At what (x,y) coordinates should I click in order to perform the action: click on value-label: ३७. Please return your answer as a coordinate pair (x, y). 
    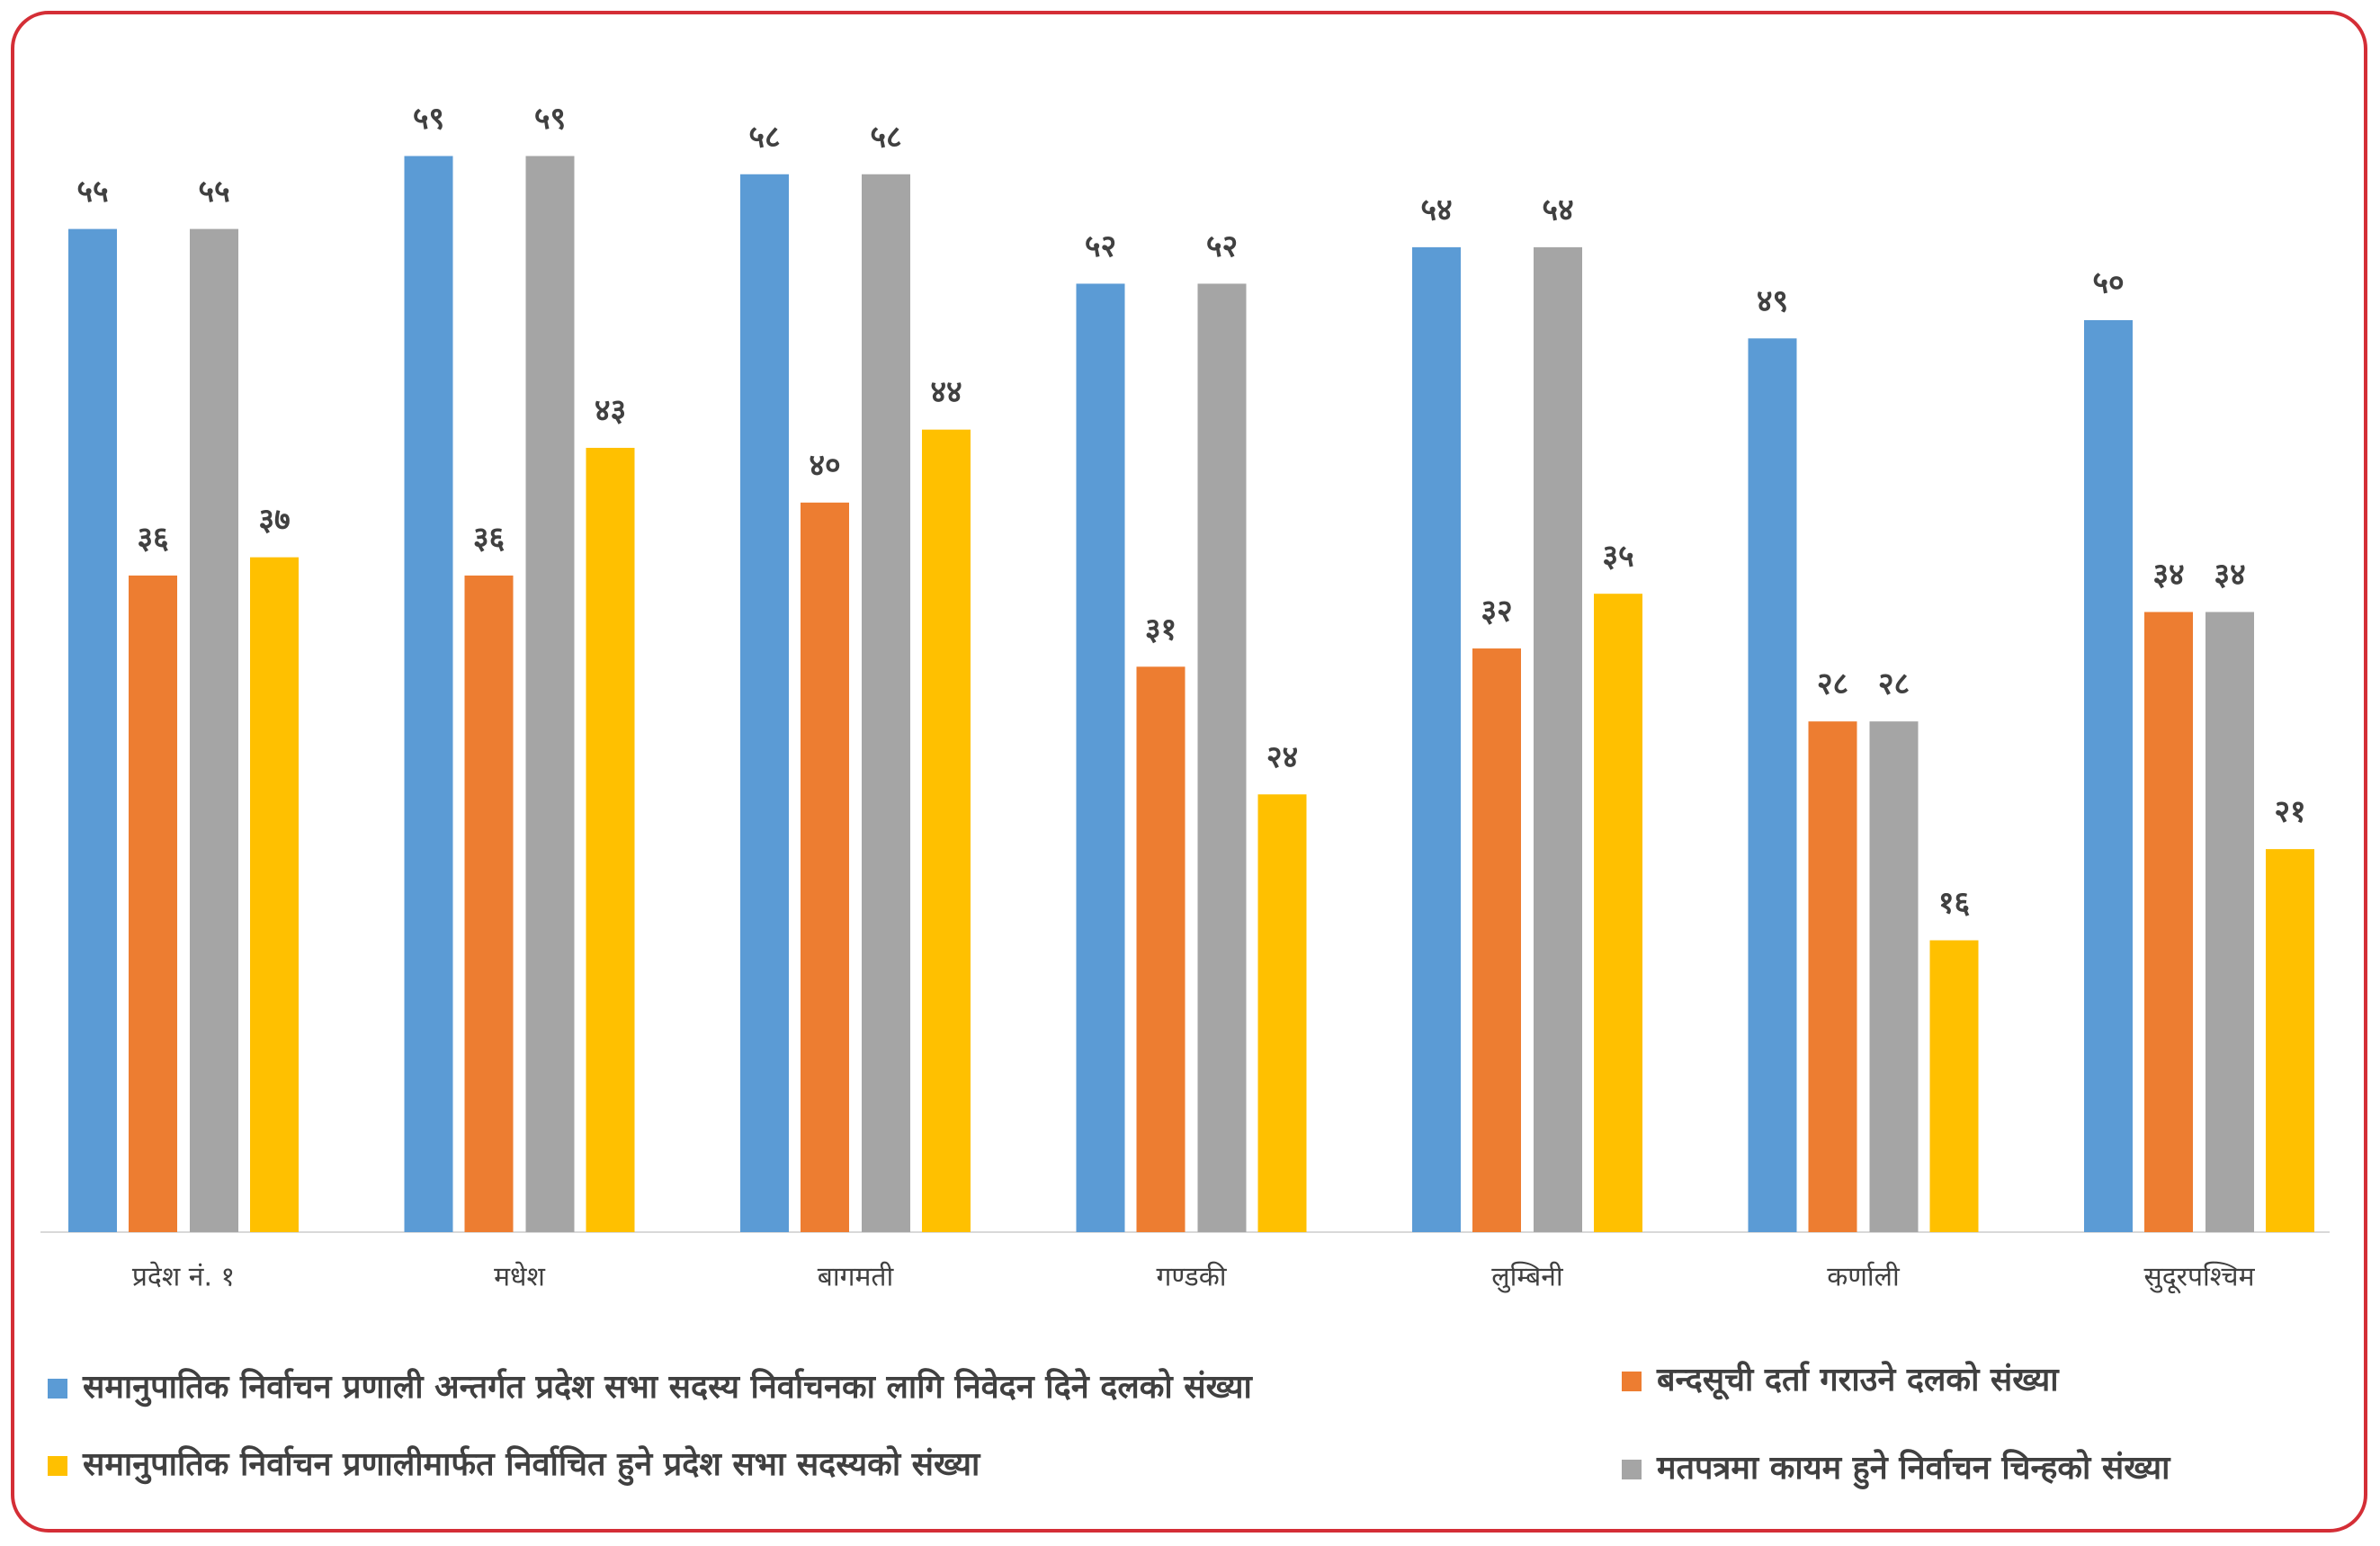
    Looking at the image, I should click on (274, 520).